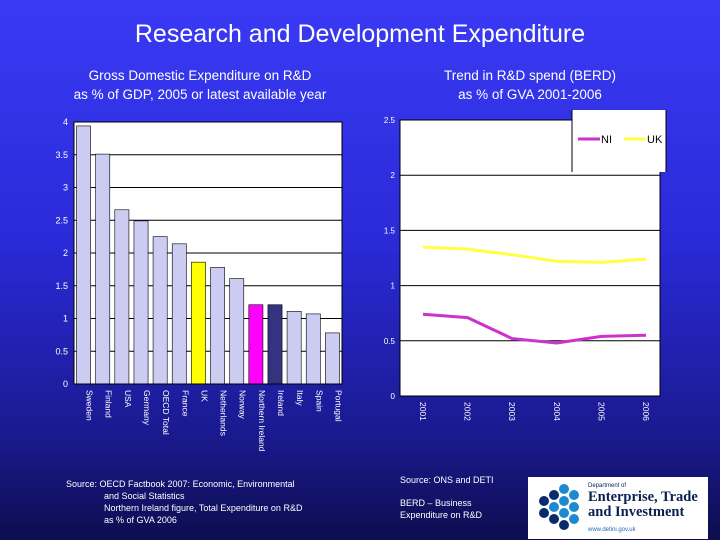 This screenshot has width=720, height=540. I want to click on x-tick-label: Northern Ireland, so click(262, 421).